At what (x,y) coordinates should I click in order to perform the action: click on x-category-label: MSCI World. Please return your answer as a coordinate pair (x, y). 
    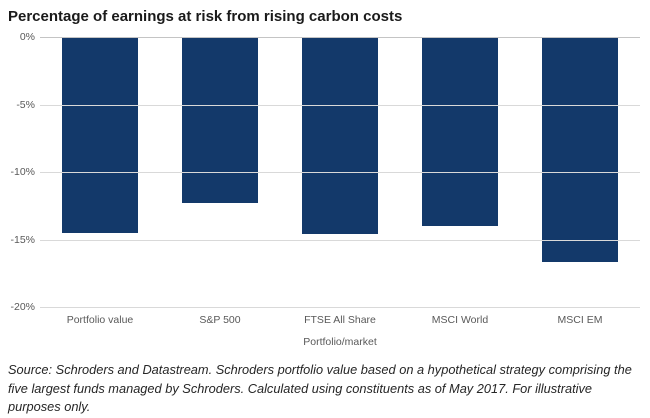
    Looking at the image, I should click on (460, 320).